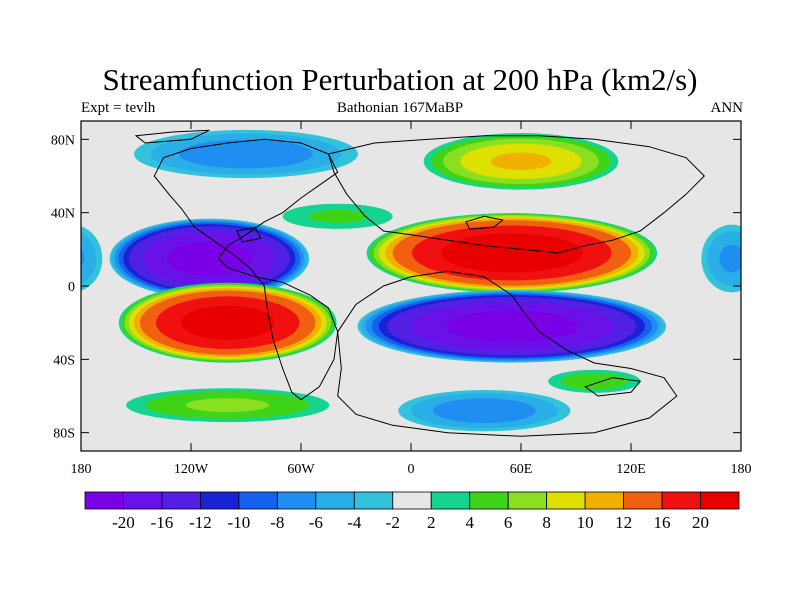 The width and height of the screenshot is (800, 600). I want to click on colorbar-label: 6, so click(508, 522).